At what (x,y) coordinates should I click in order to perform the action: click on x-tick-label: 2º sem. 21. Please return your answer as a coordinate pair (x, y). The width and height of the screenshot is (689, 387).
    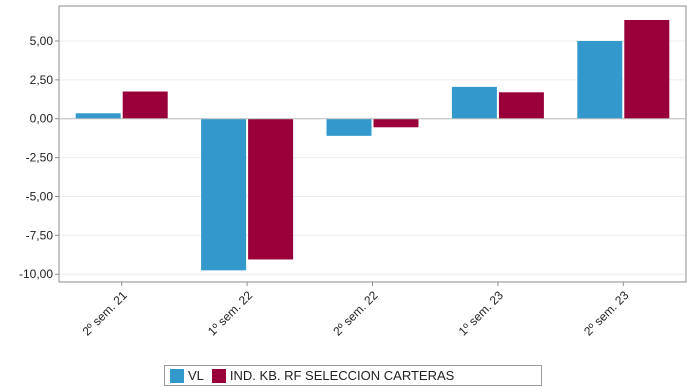
    Looking at the image, I should click on (105, 313).